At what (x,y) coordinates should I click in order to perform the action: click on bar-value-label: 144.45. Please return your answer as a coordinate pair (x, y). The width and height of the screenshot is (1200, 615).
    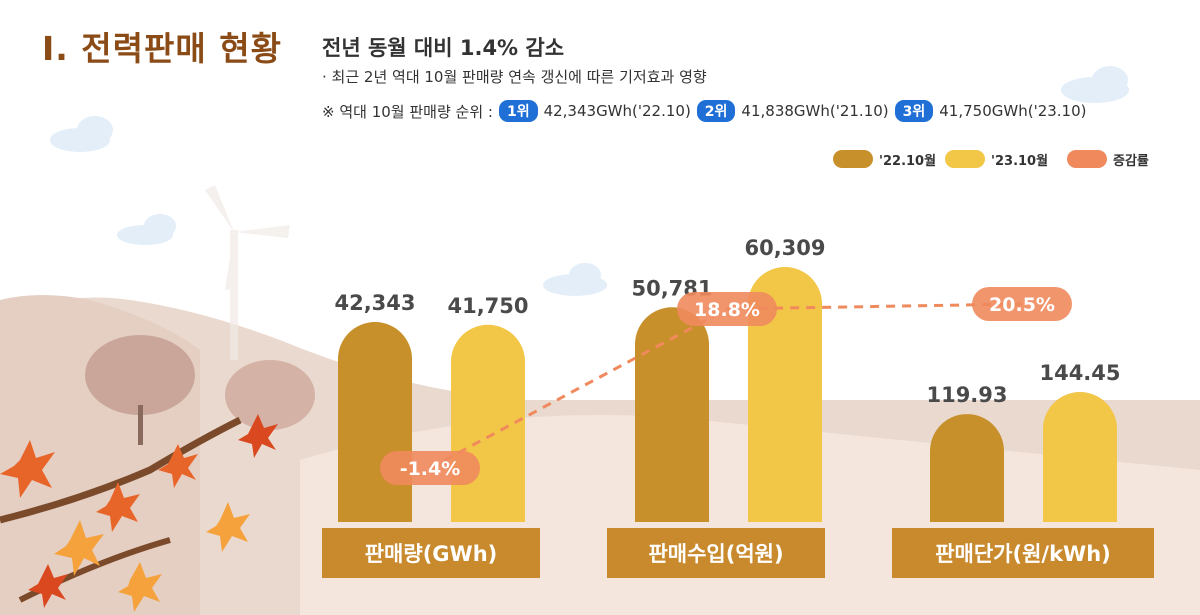
    Looking at the image, I should click on (1079, 373).